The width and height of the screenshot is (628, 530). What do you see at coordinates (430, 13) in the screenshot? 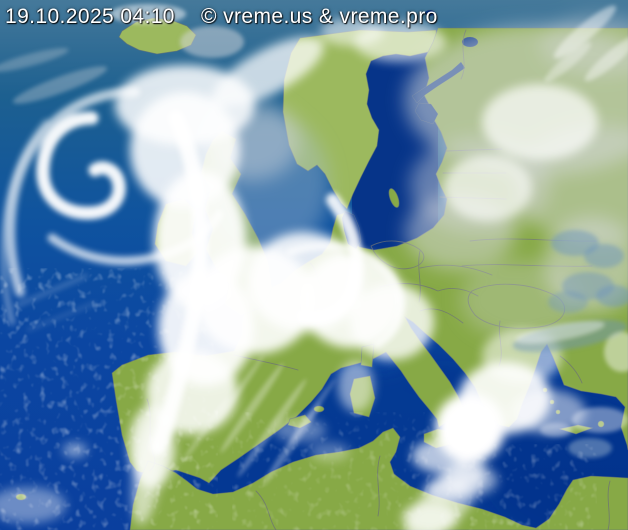
I see `lake` at bounding box center [430, 13].